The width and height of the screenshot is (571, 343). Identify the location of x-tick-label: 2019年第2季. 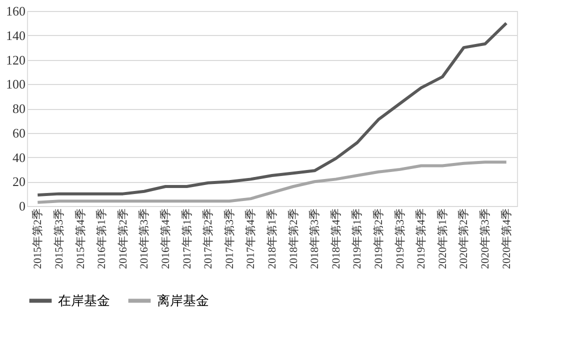
(379, 238).